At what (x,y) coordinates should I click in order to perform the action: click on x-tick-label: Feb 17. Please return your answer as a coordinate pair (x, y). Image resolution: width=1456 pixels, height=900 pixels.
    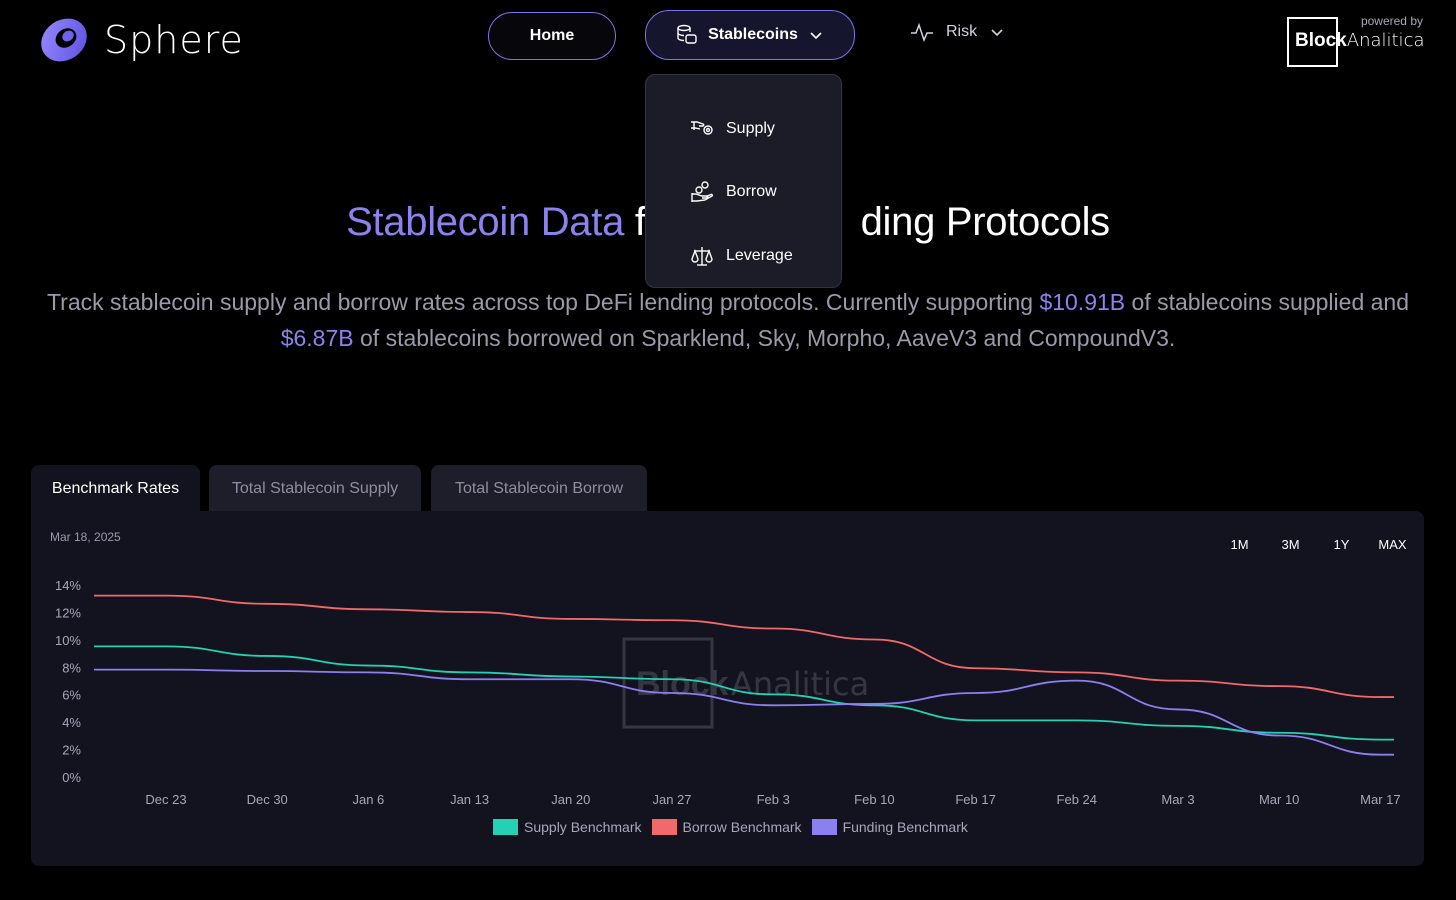
    Looking at the image, I should click on (975, 799).